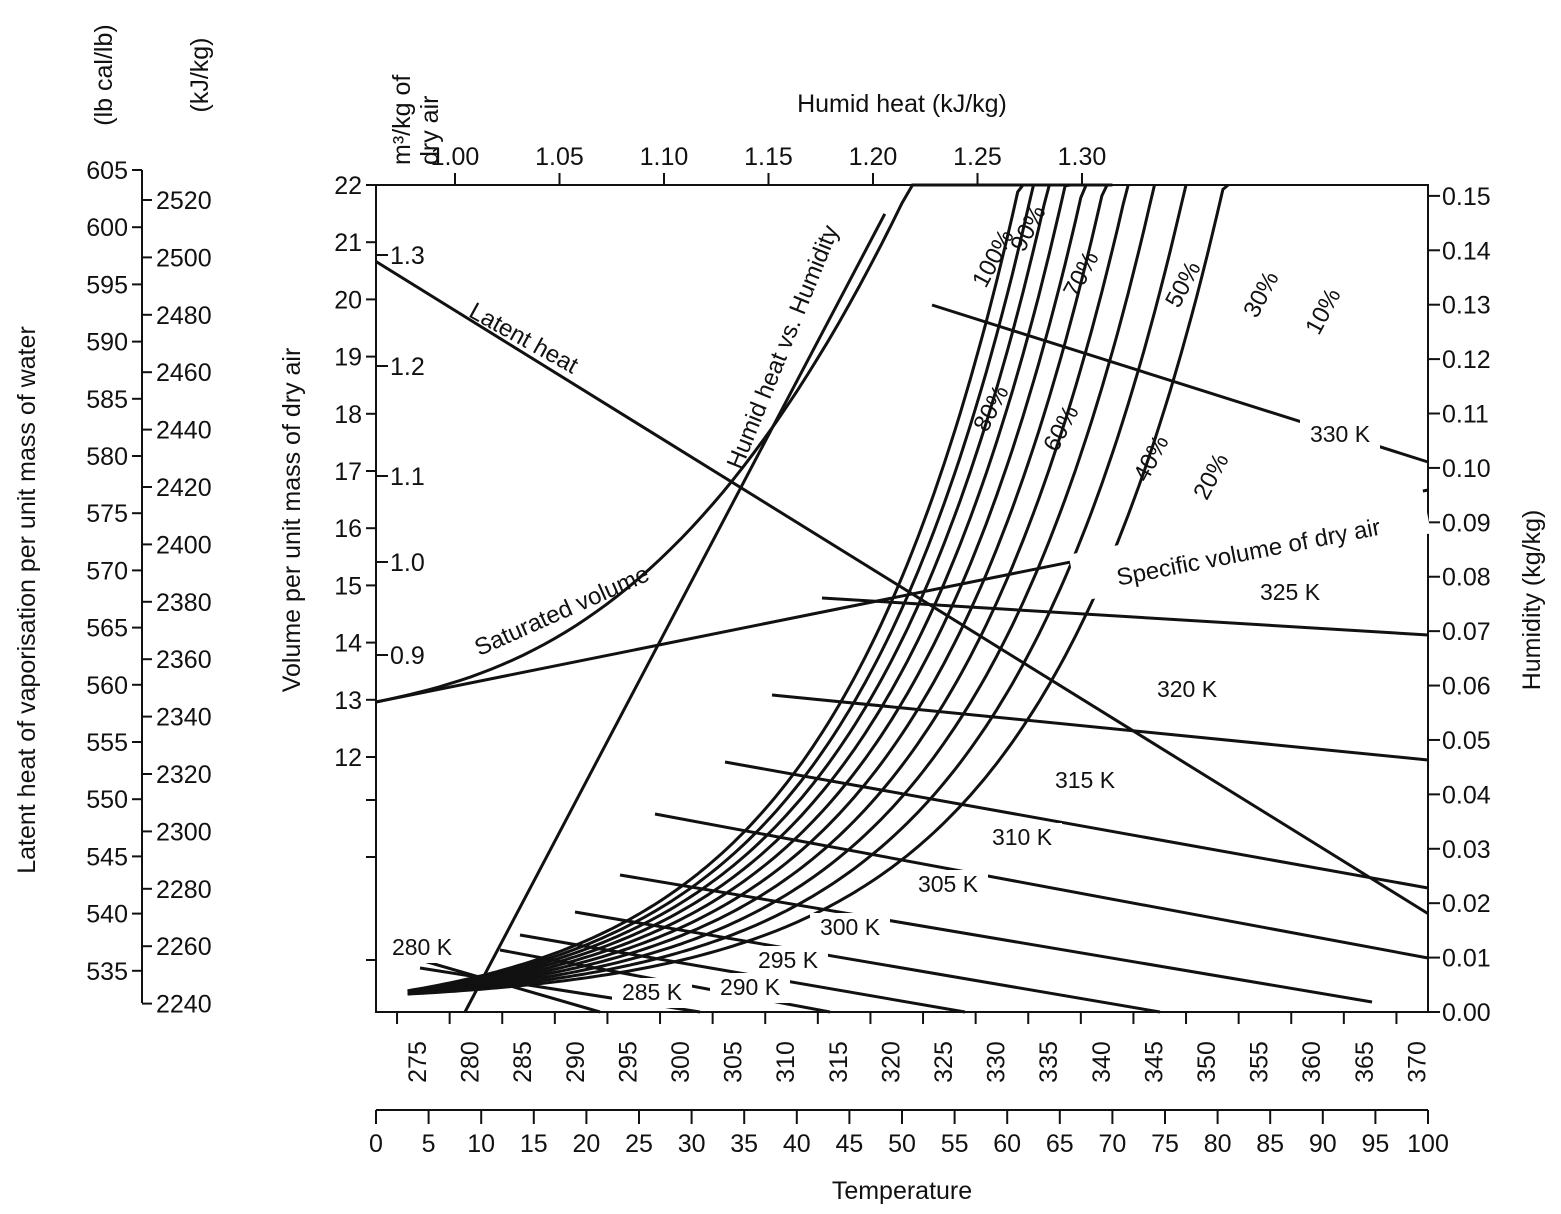 This screenshot has height=1214, width=1561. Describe the element at coordinates (1112, 1144) in the screenshot. I see `celsius-tick-label-70: 70` at that location.